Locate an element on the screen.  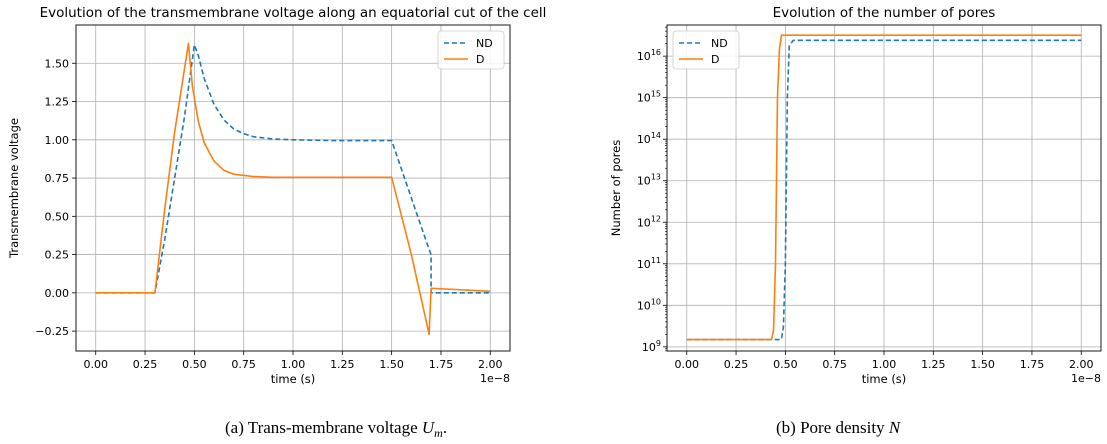
caption-left: (a) Trans-membrane voltage Um. is located at coordinates (336, 429).